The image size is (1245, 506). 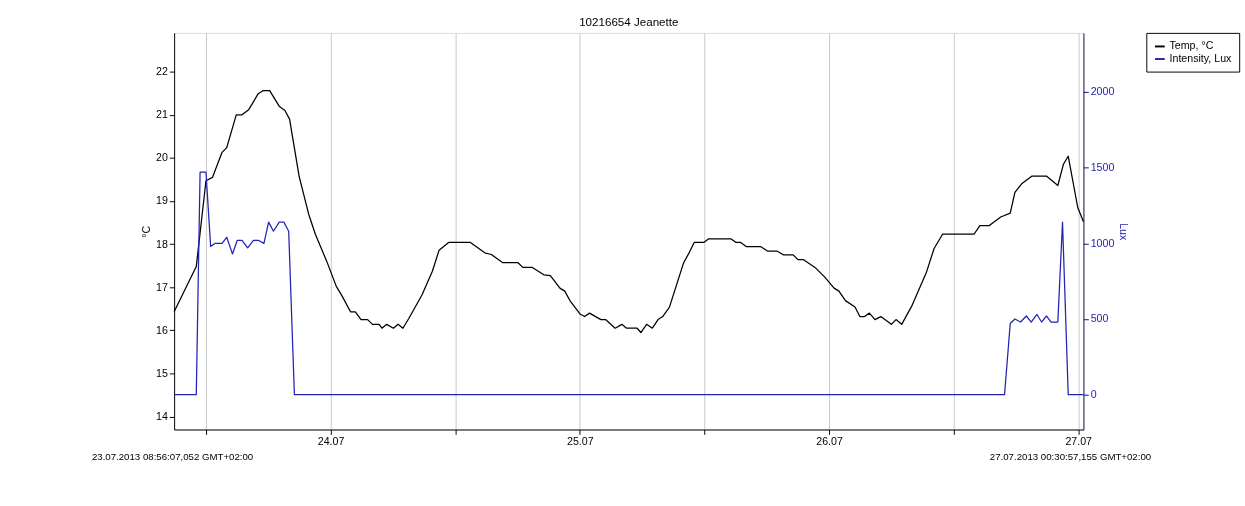 I want to click on text: 23.07.2013 08:56:07,052 GMT+02:00, so click(x=172, y=457).